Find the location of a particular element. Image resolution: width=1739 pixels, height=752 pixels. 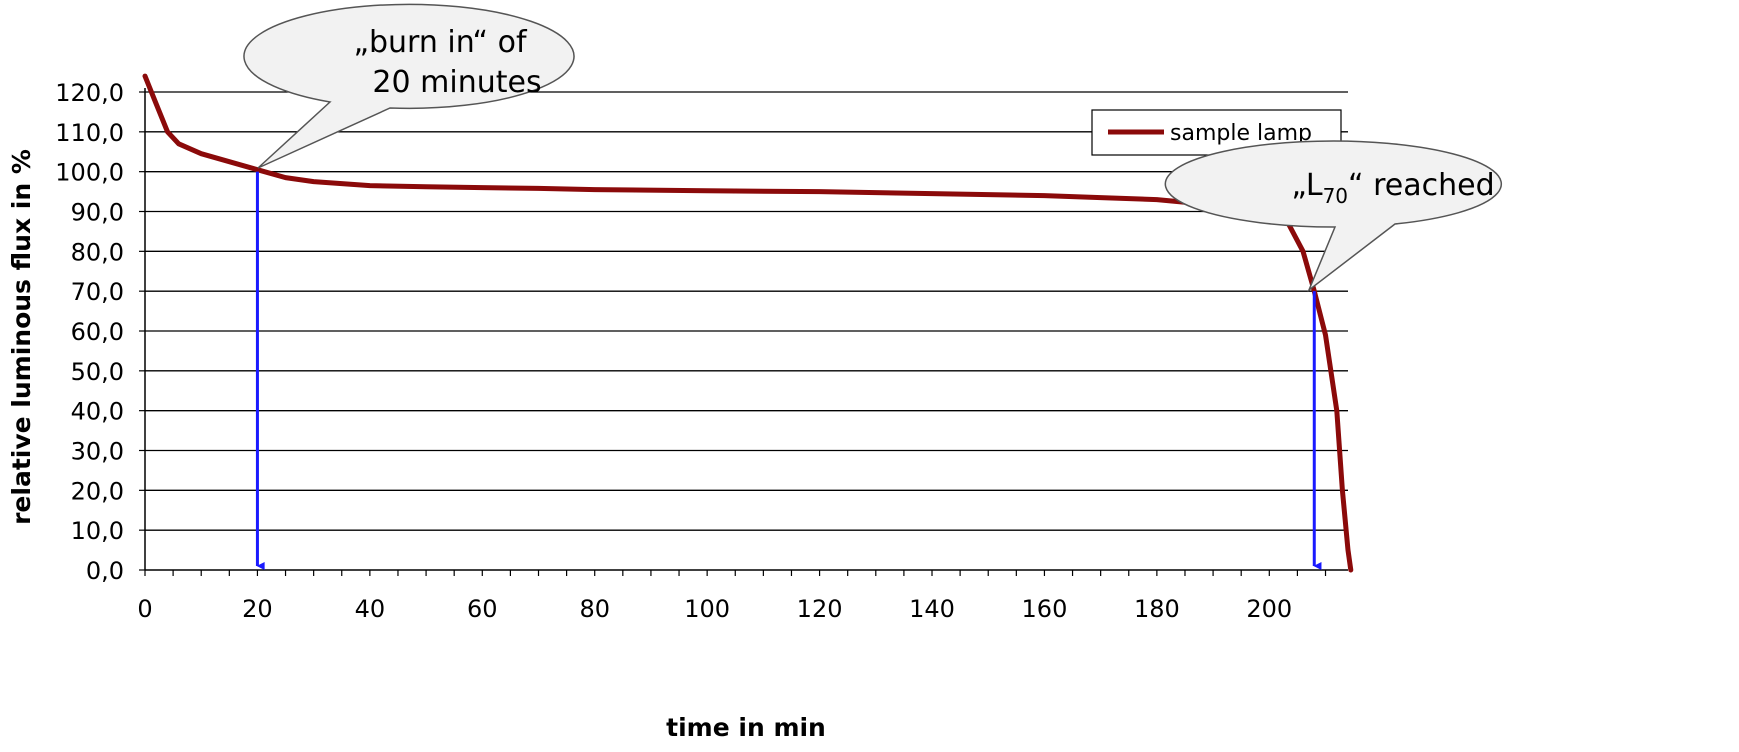

x-tick-label: 0 is located at coordinates (144, 609).